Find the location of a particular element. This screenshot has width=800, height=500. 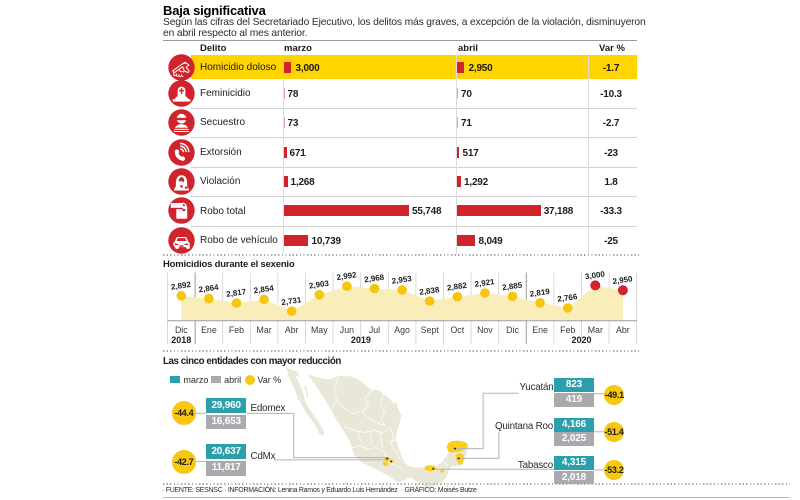

svg-text: 2,766 is located at coordinates (568, 298).